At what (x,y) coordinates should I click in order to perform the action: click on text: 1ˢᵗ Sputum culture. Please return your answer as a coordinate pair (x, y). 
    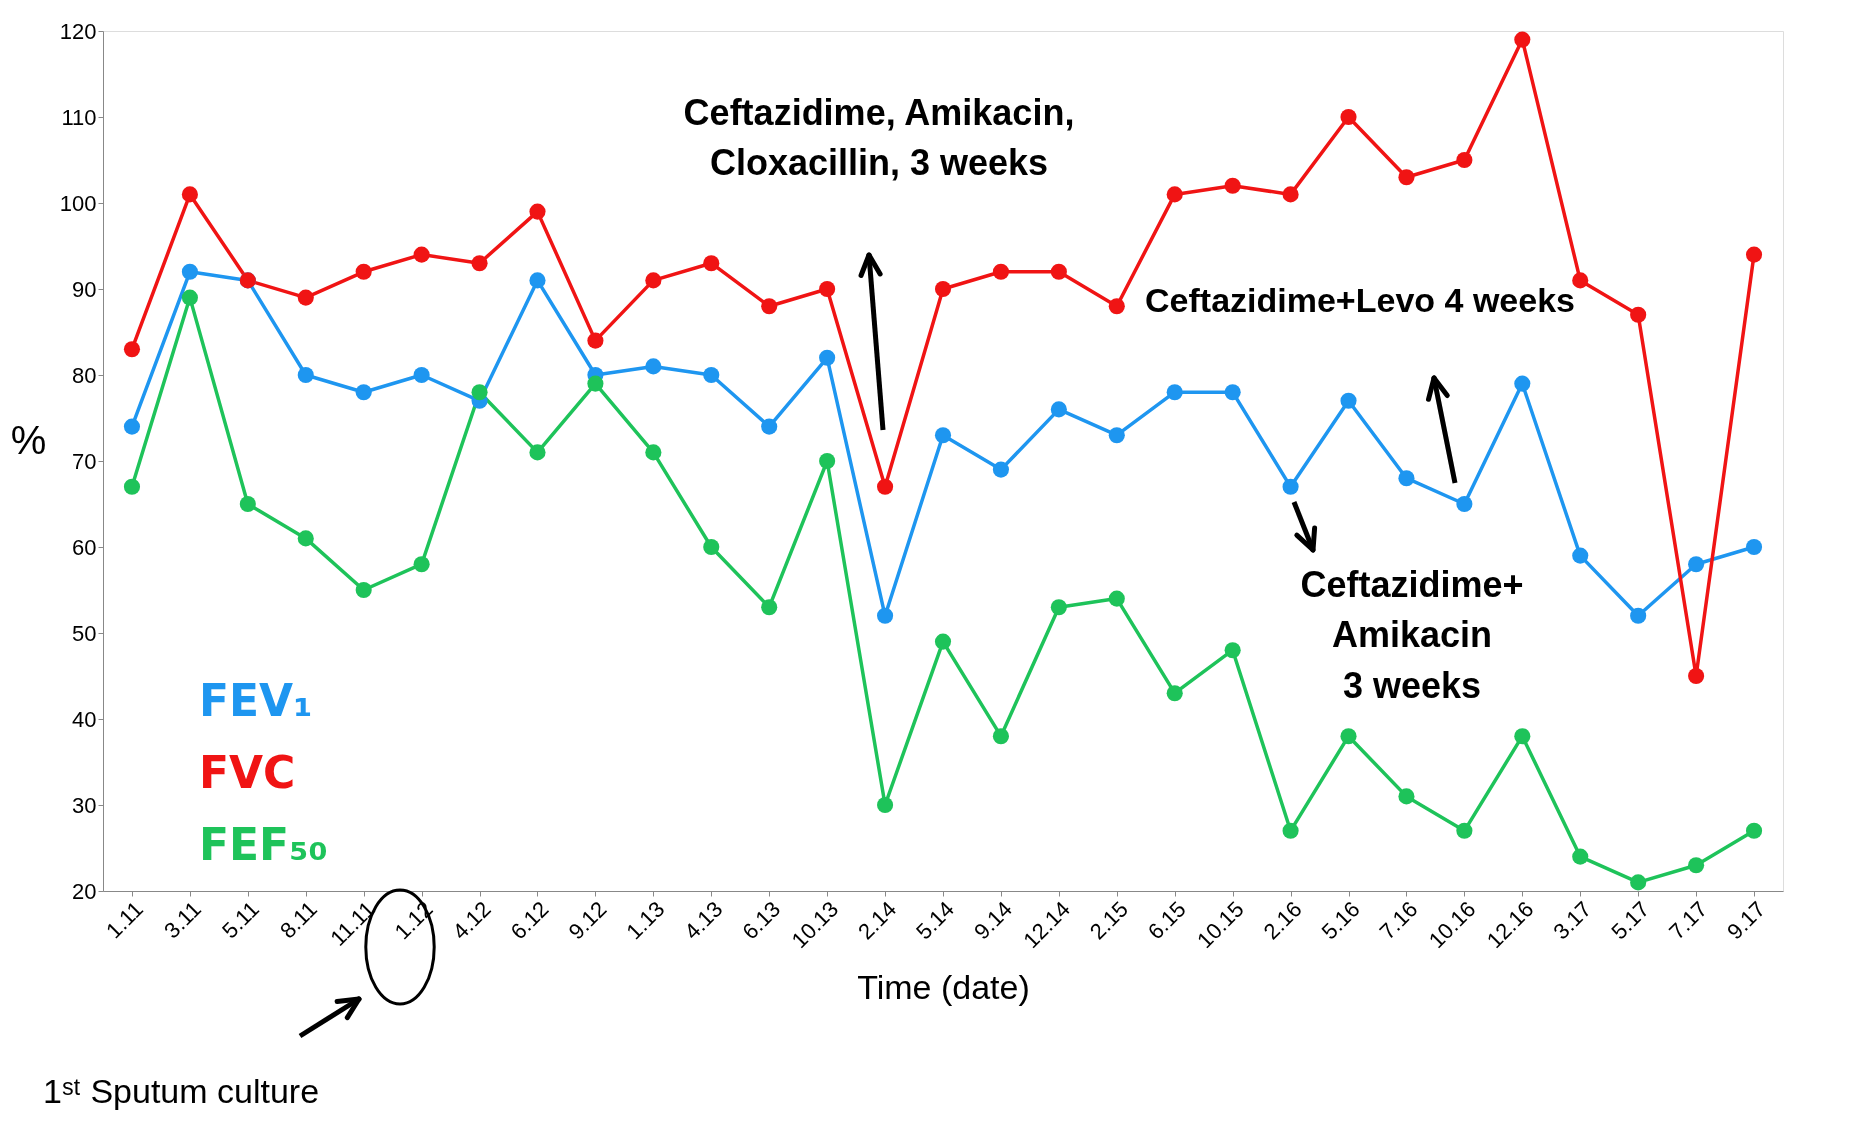
    Looking at the image, I should click on (181, 1091).